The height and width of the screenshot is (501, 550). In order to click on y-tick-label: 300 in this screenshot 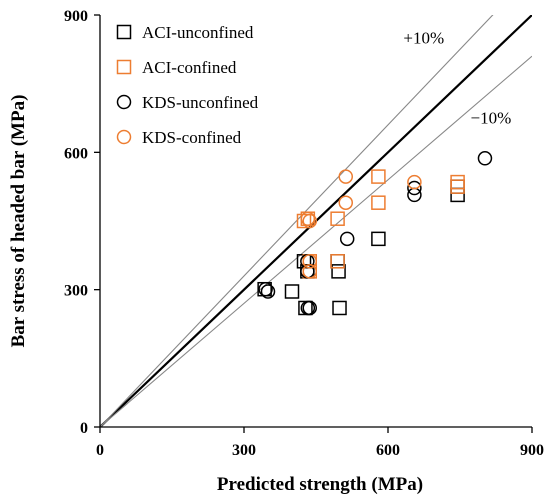, I will do `click(76, 291)`.